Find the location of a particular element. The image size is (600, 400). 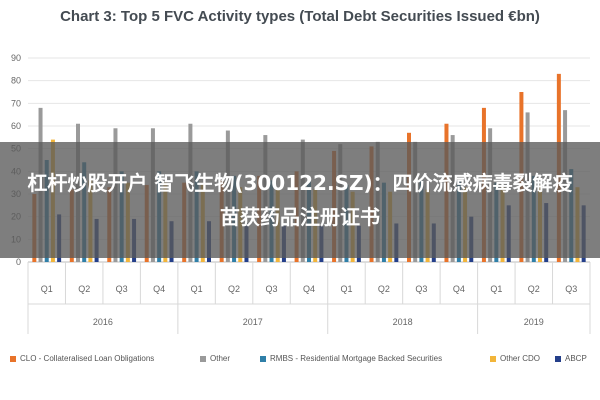

legend-item: Other is located at coordinates (215, 358).